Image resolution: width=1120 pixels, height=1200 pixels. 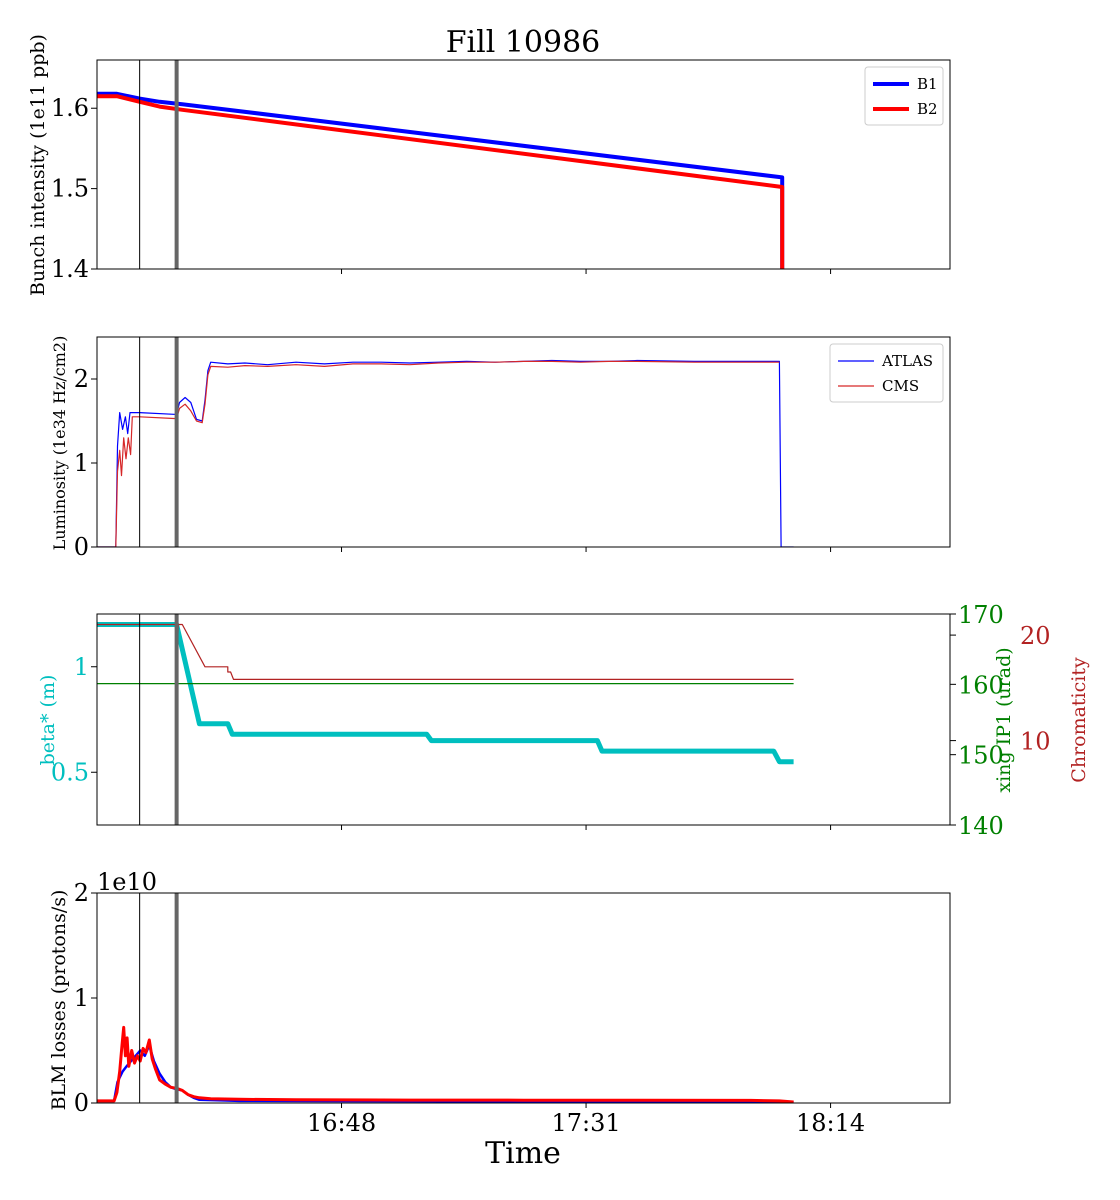 I want to click on series-line-cms, so click(x=438, y=453).